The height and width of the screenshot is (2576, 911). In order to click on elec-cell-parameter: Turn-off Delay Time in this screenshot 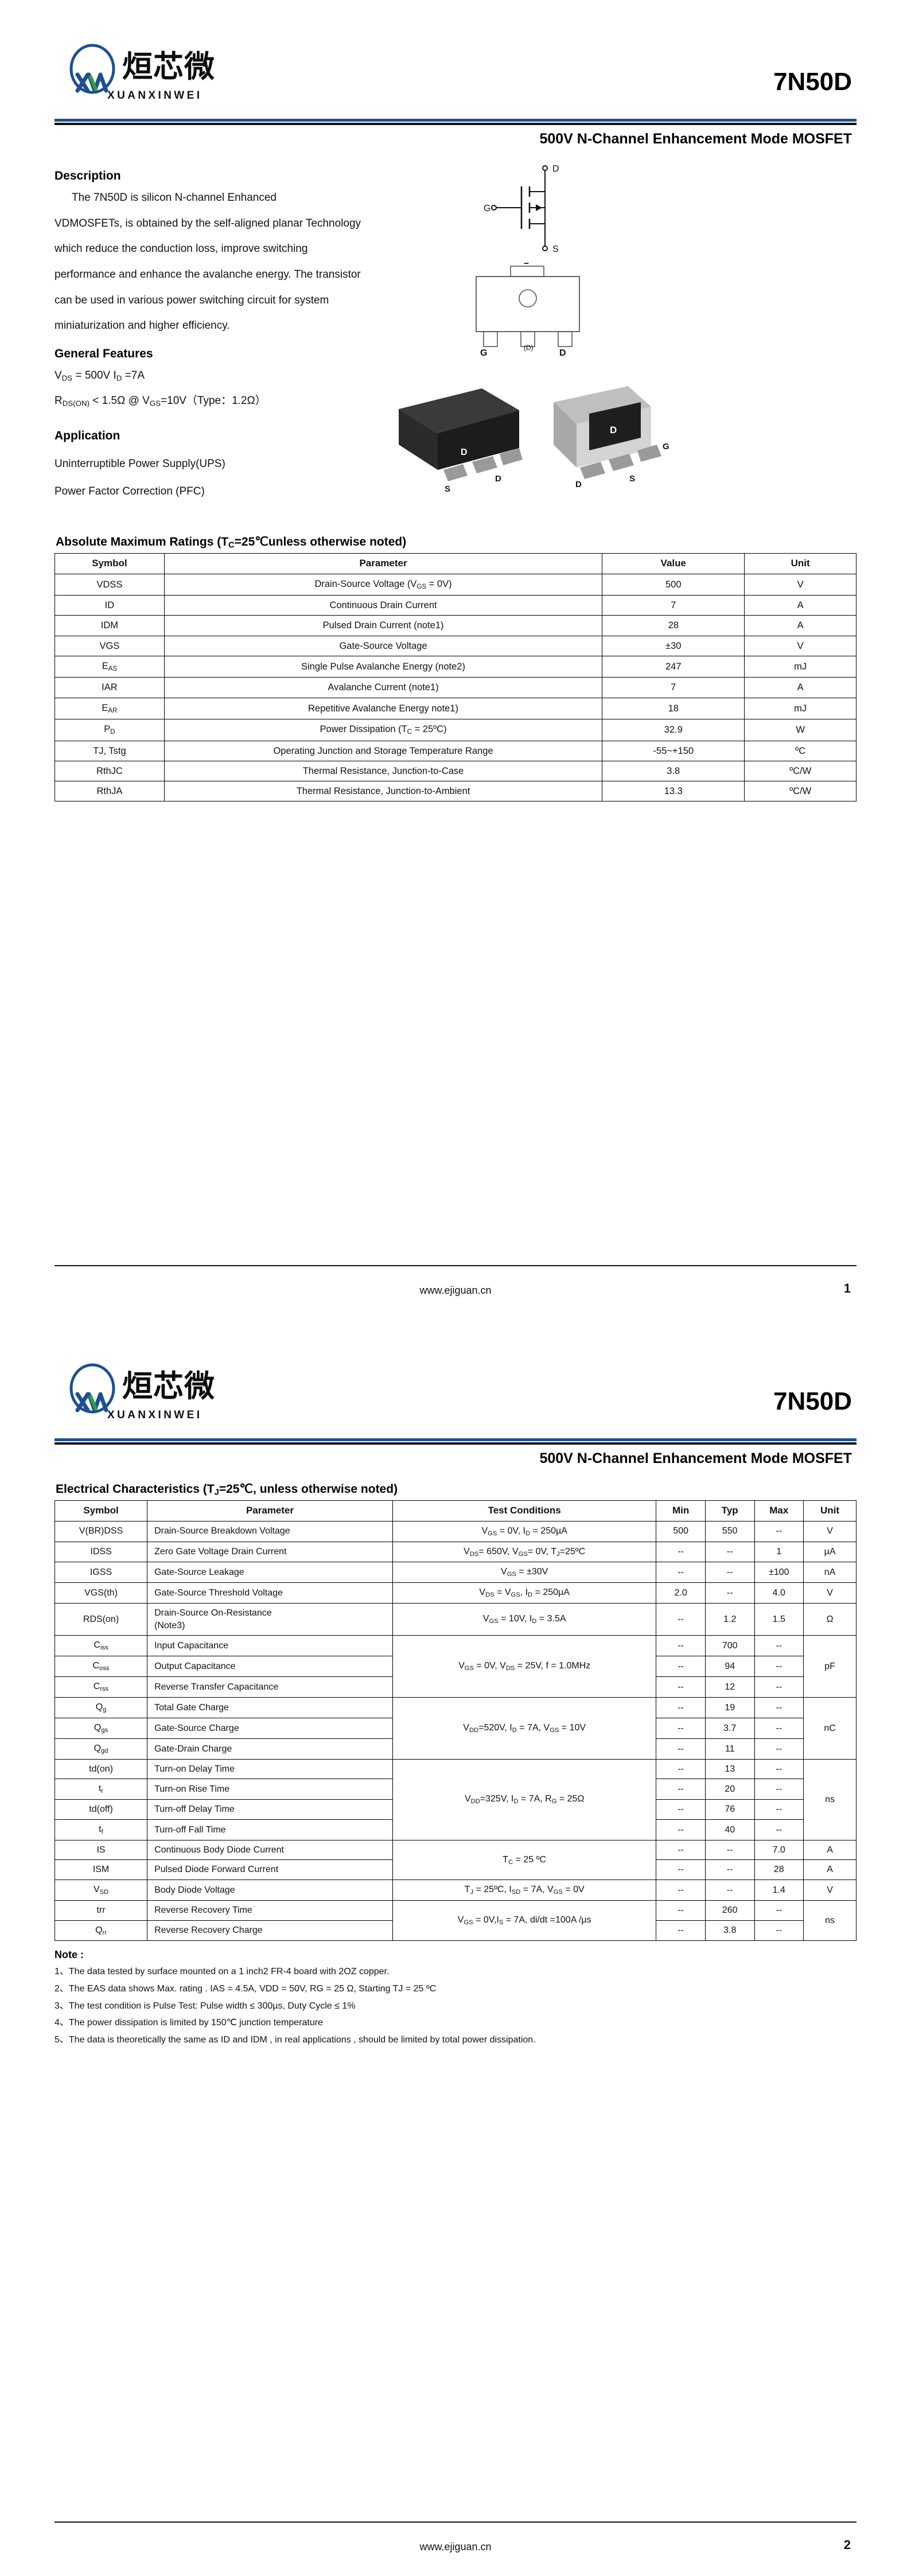, I will do `click(270, 1809)`.